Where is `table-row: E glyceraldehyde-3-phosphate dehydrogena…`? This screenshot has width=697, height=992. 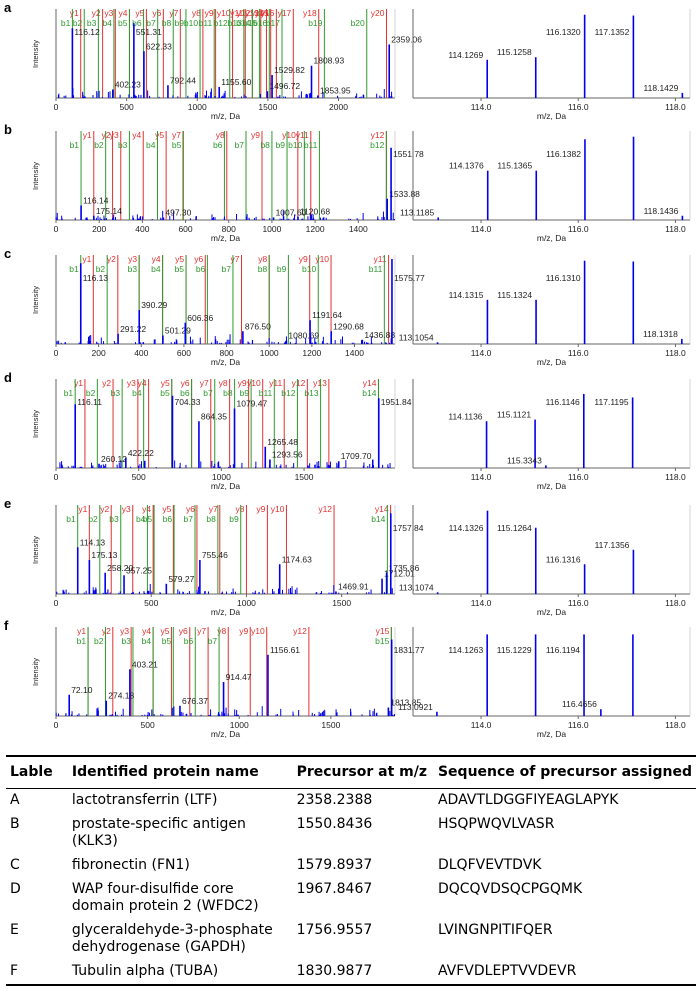
table-row: E glyceraldehyde-3-phosphate dehydrogena… is located at coordinates (351, 939).